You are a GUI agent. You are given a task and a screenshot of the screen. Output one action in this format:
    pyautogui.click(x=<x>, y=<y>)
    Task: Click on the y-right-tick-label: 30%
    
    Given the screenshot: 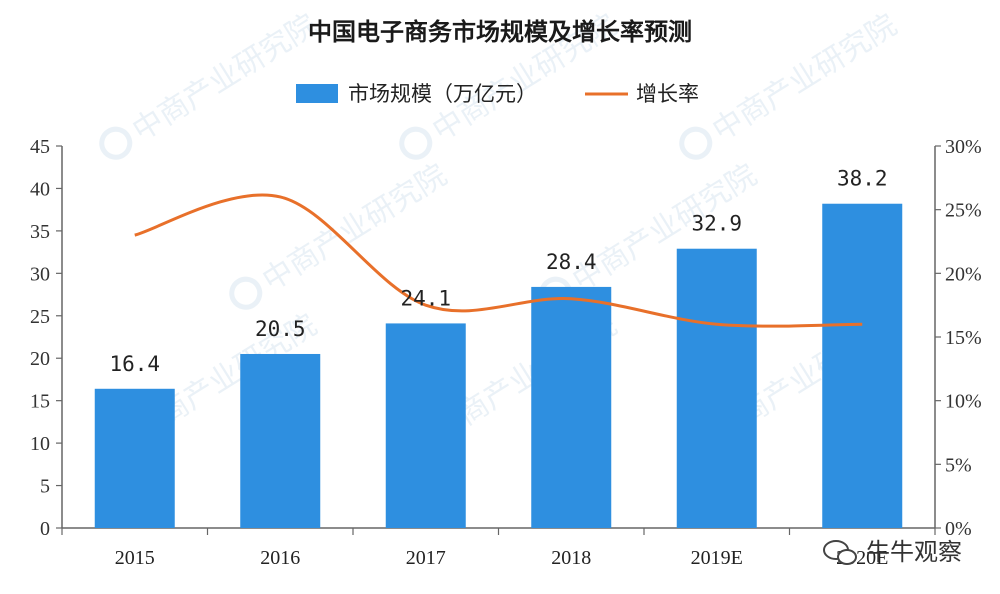 What is the action you would take?
    pyautogui.click(x=963, y=147)
    